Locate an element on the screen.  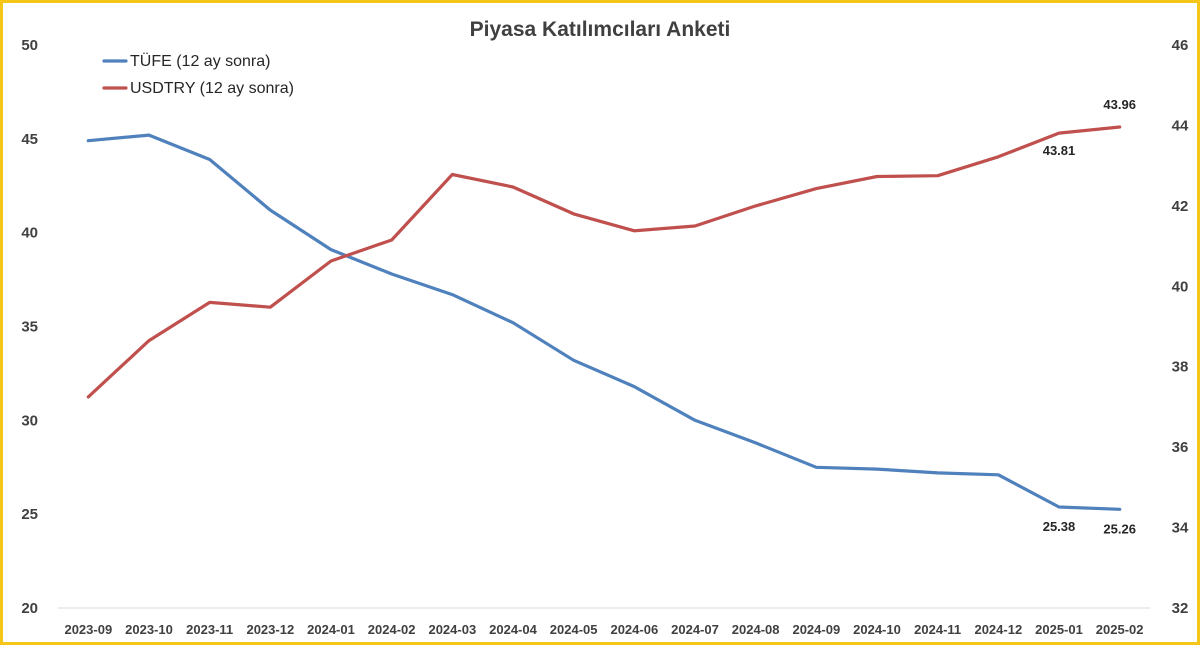
x-tick-label: 2024-04 is located at coordinates (513, 629).